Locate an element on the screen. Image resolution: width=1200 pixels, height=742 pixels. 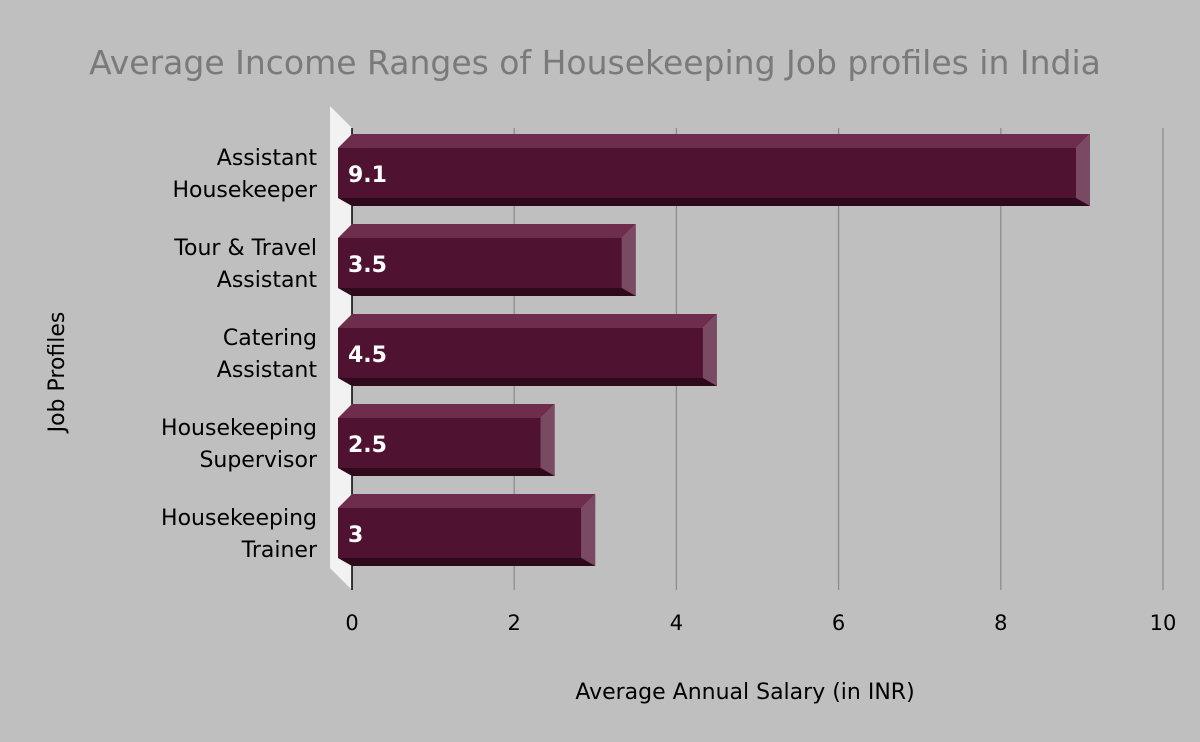
bar: 3.5 is located at coordinates (487, 260).